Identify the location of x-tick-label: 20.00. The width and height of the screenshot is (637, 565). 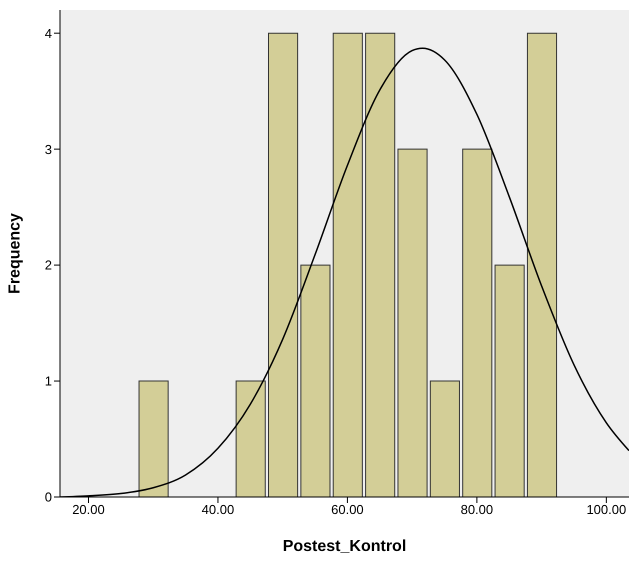
(88, 510).